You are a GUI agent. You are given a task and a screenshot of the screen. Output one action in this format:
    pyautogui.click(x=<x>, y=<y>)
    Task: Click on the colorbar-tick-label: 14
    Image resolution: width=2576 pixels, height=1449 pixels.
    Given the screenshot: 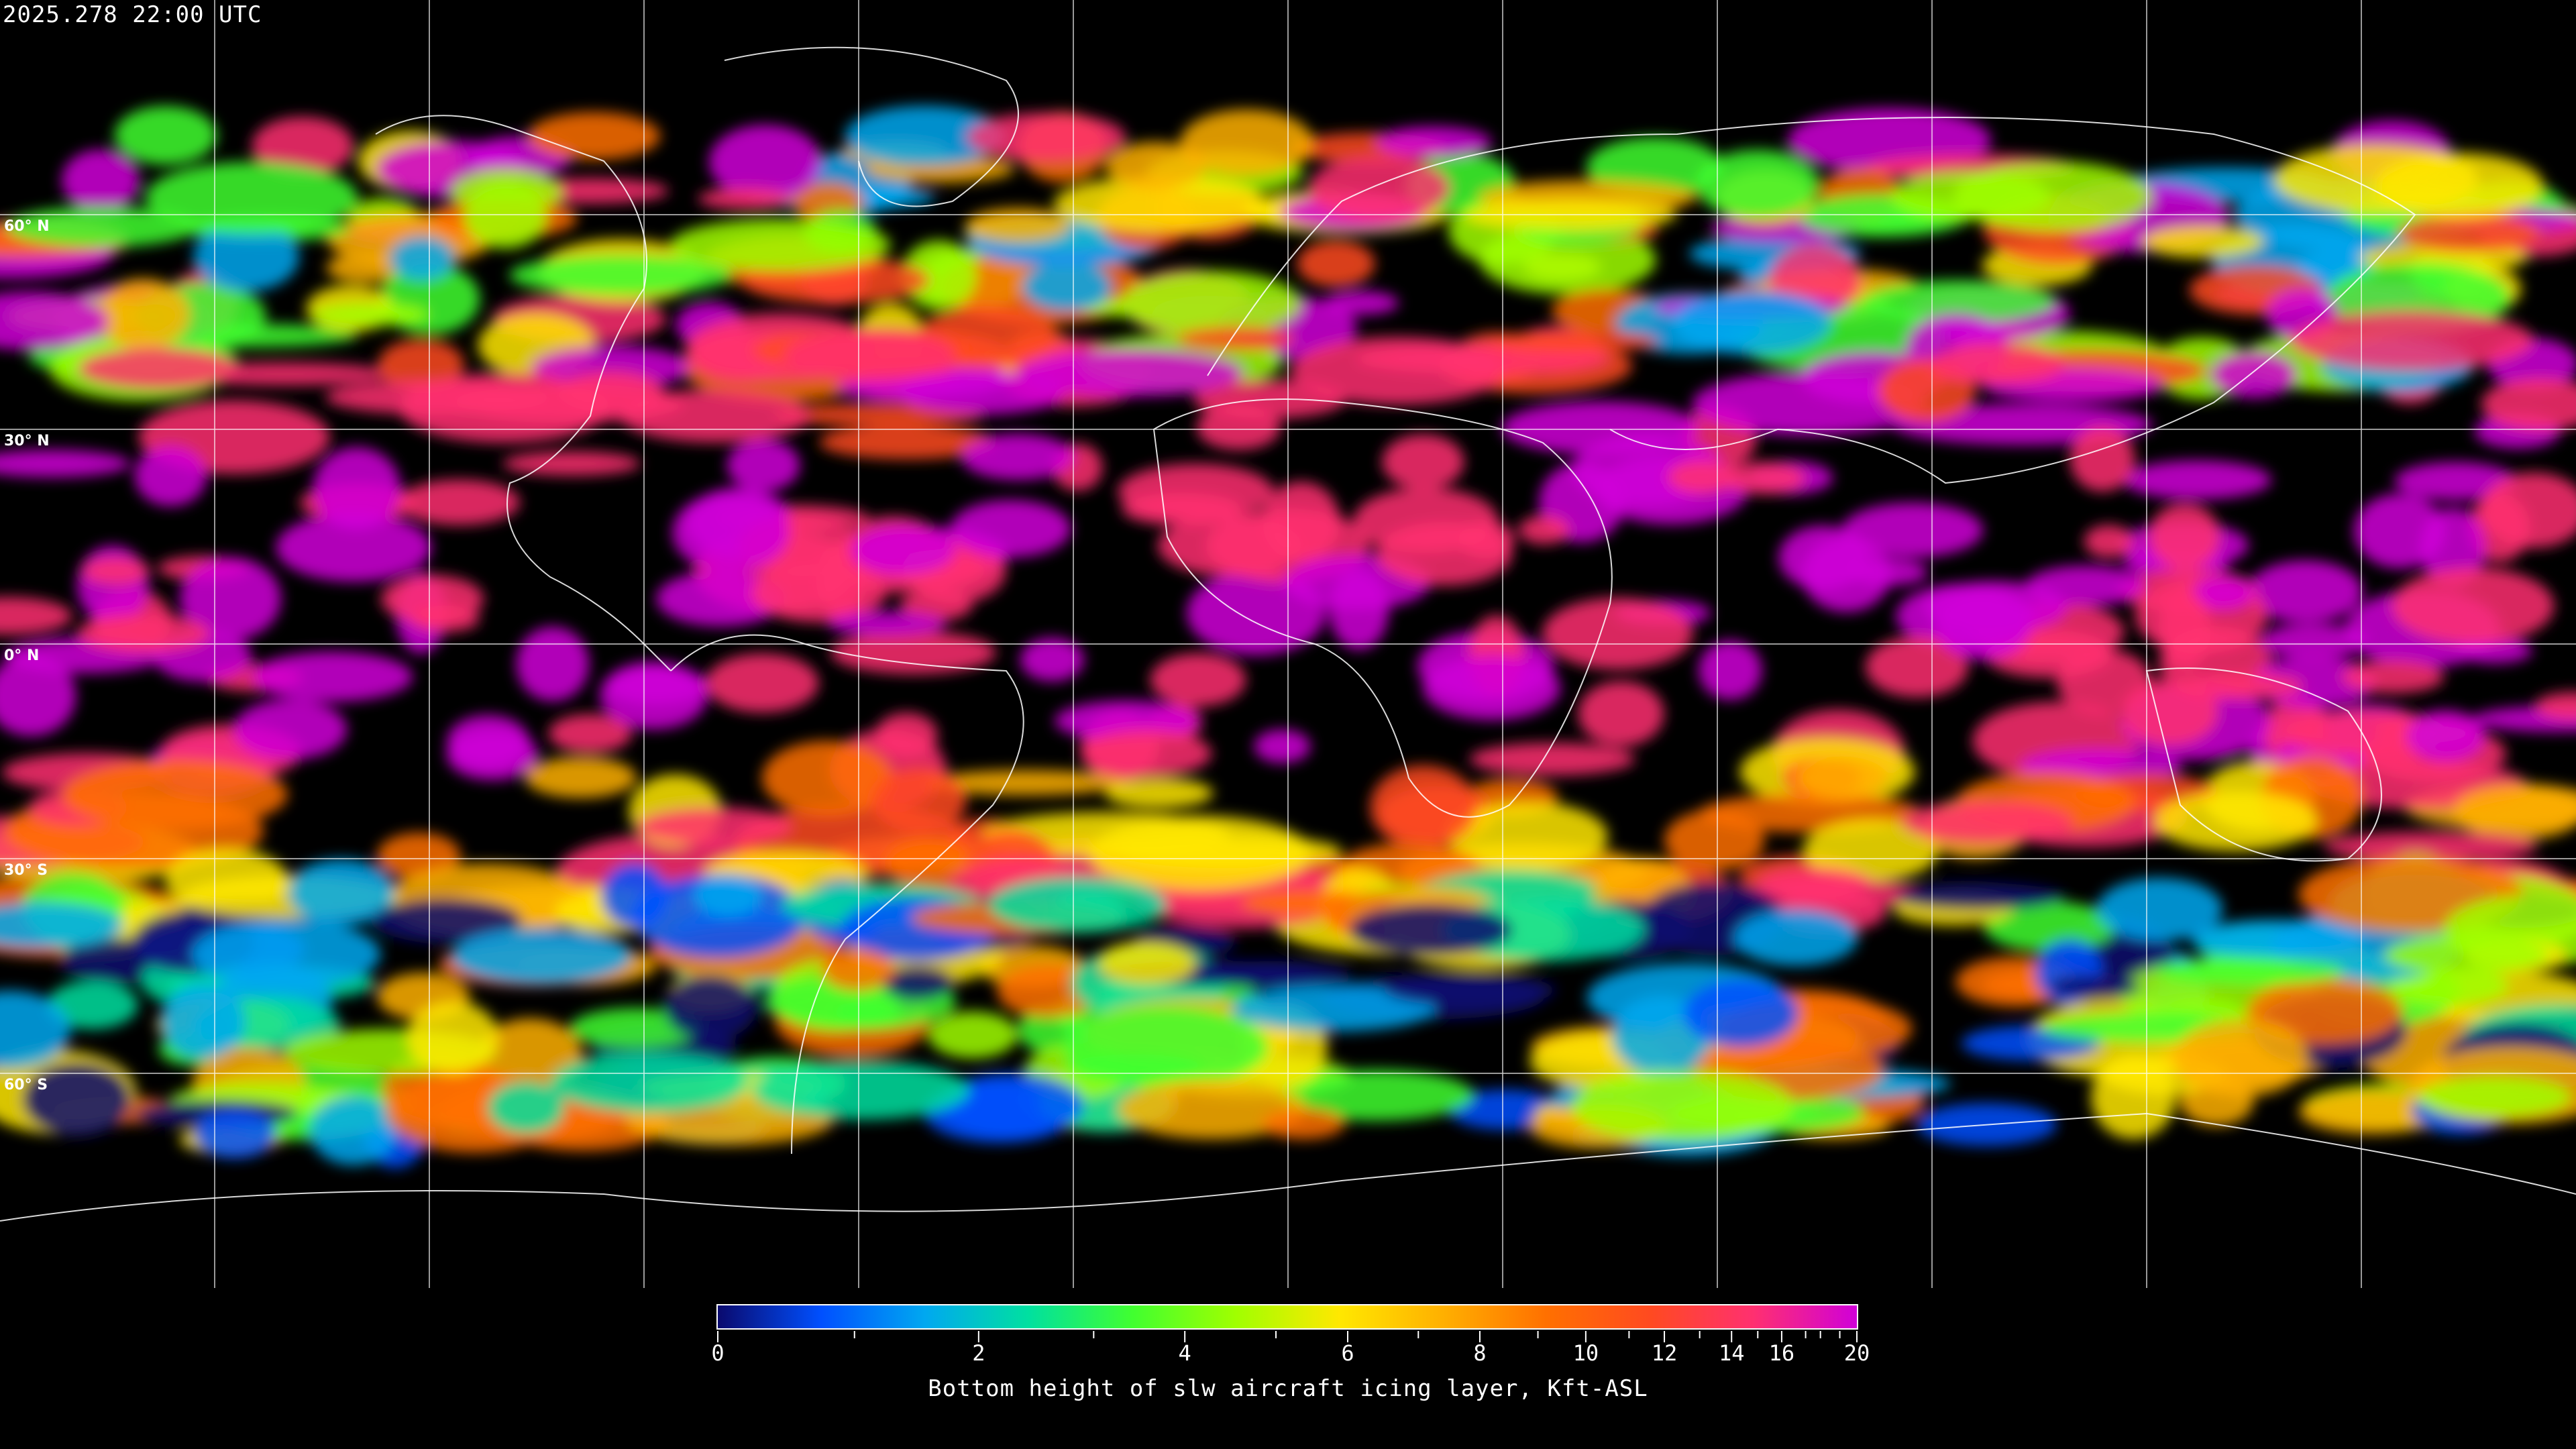 What is the action you would take?
    pyautogui.click(x=1731, y=1353)
    